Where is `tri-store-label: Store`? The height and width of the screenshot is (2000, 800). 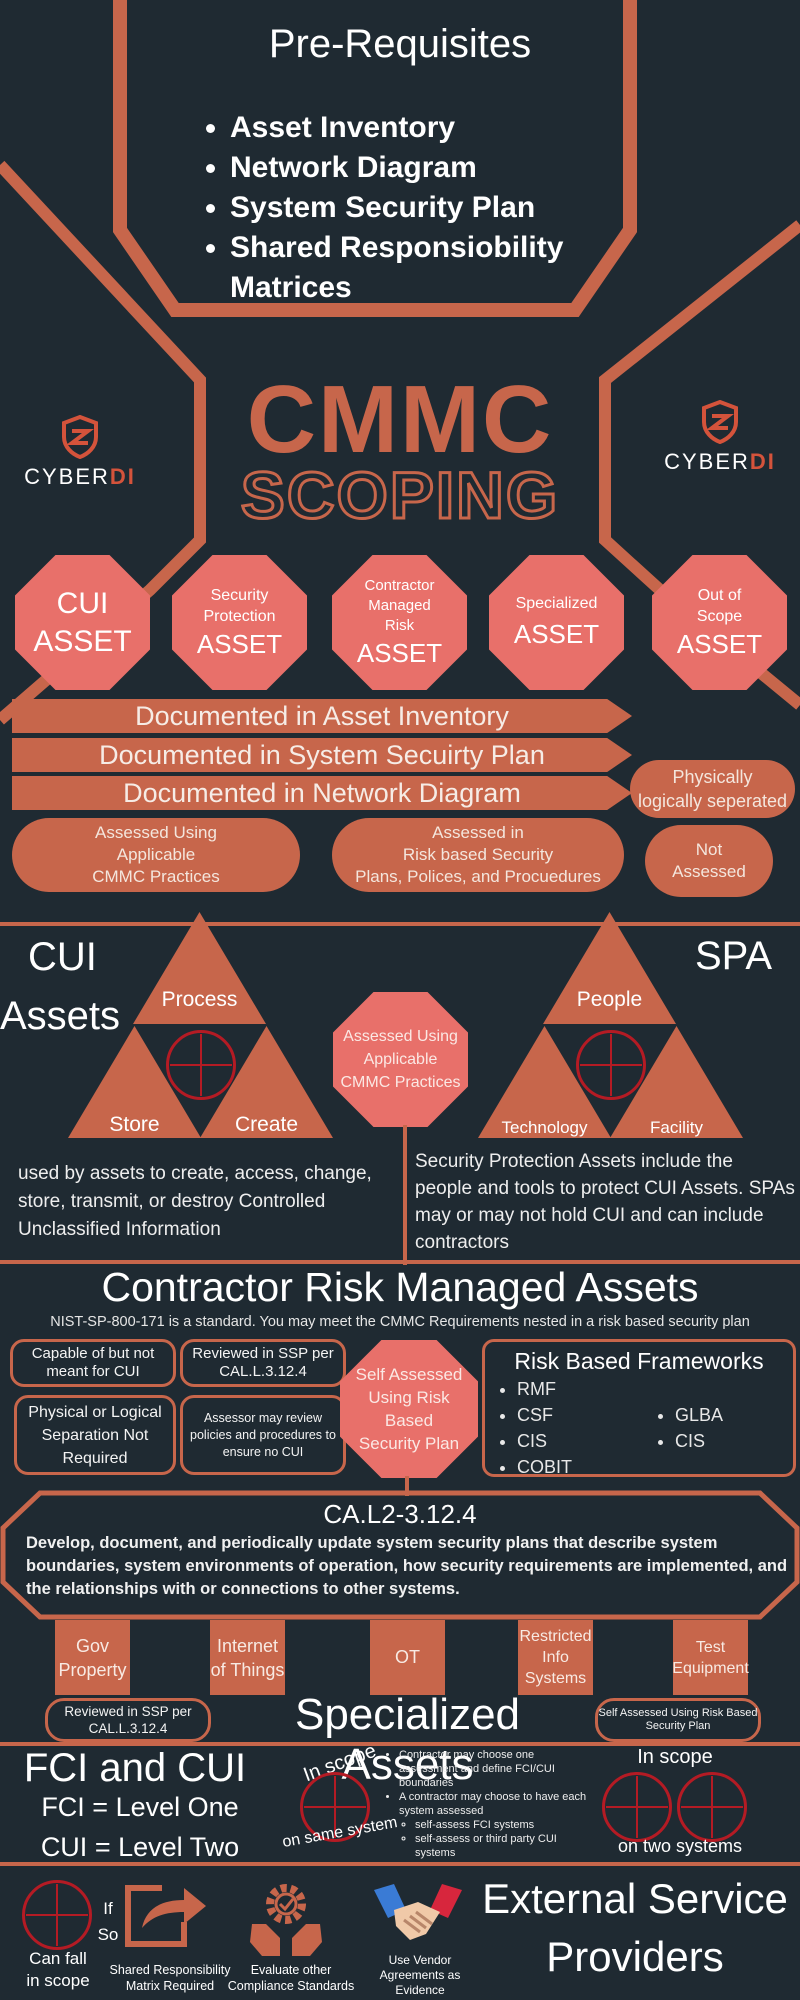 tri-store-label: Store is located at coordinates (134, 1124).